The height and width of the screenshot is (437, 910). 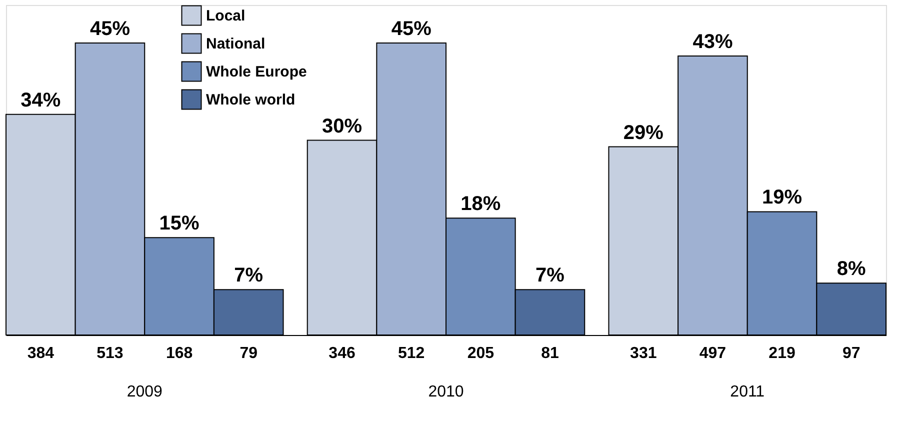 I want to click on text: 346, so click(x=342, y=353).